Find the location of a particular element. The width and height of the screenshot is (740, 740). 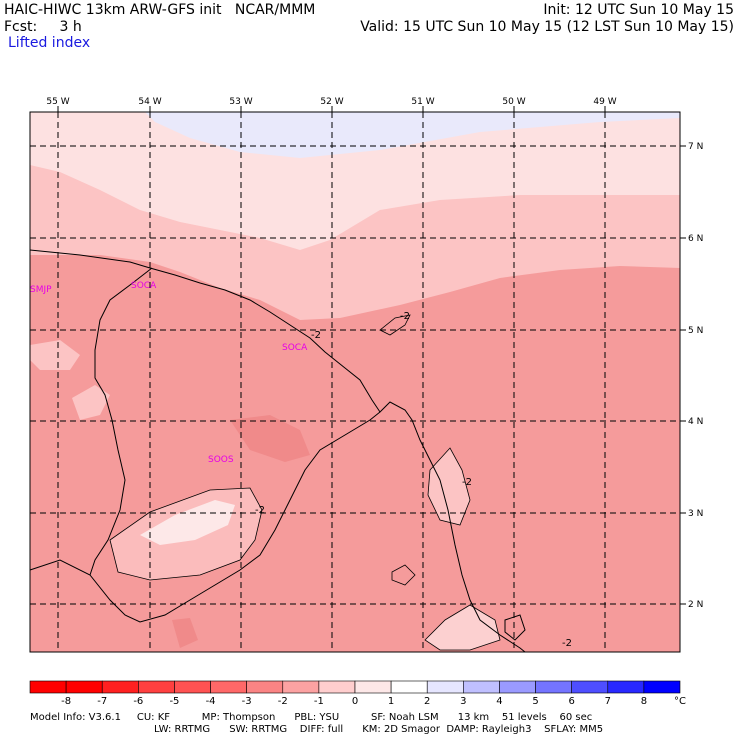

lon-label: 53 W is located at coordinates (240, 102).